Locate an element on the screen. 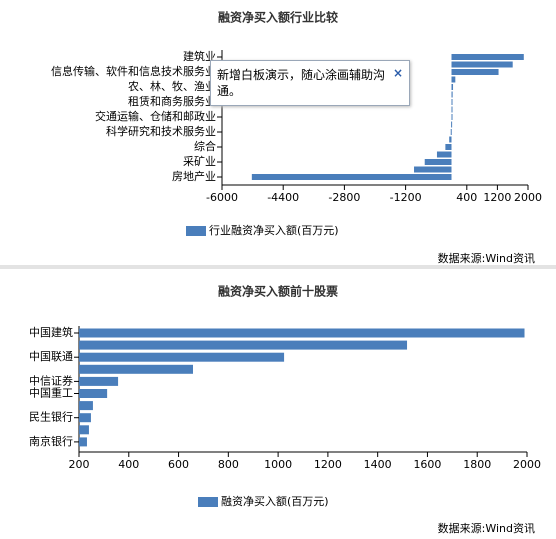 Image resolution: width=556 pixels, height=539 pixels. x-tick-label: 200 is located at coordinates (79, 464).